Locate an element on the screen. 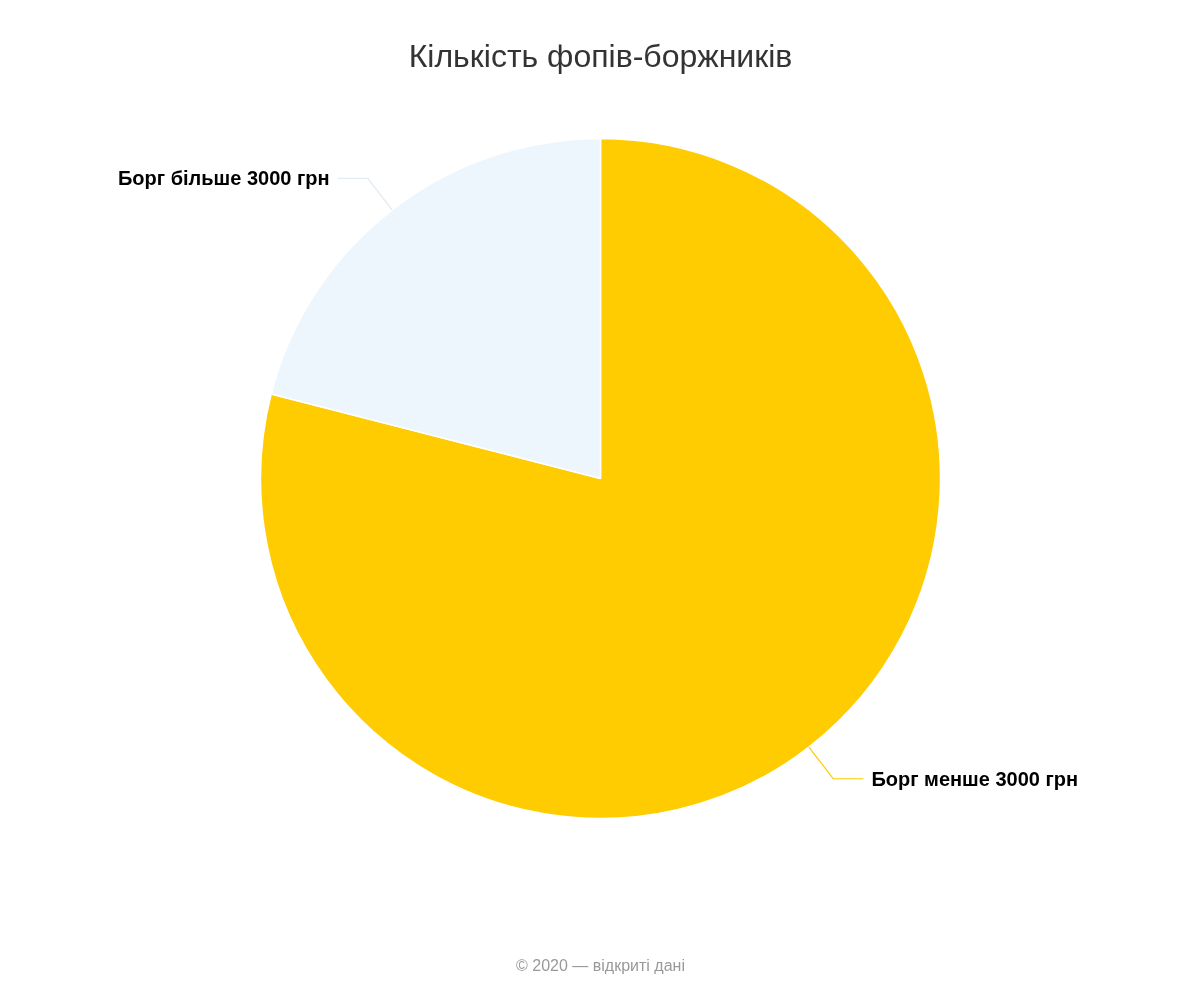 This screenshot has height=1000, width=1200. text: © 2020 — відкриті дані is located at coordinates (600, 965).